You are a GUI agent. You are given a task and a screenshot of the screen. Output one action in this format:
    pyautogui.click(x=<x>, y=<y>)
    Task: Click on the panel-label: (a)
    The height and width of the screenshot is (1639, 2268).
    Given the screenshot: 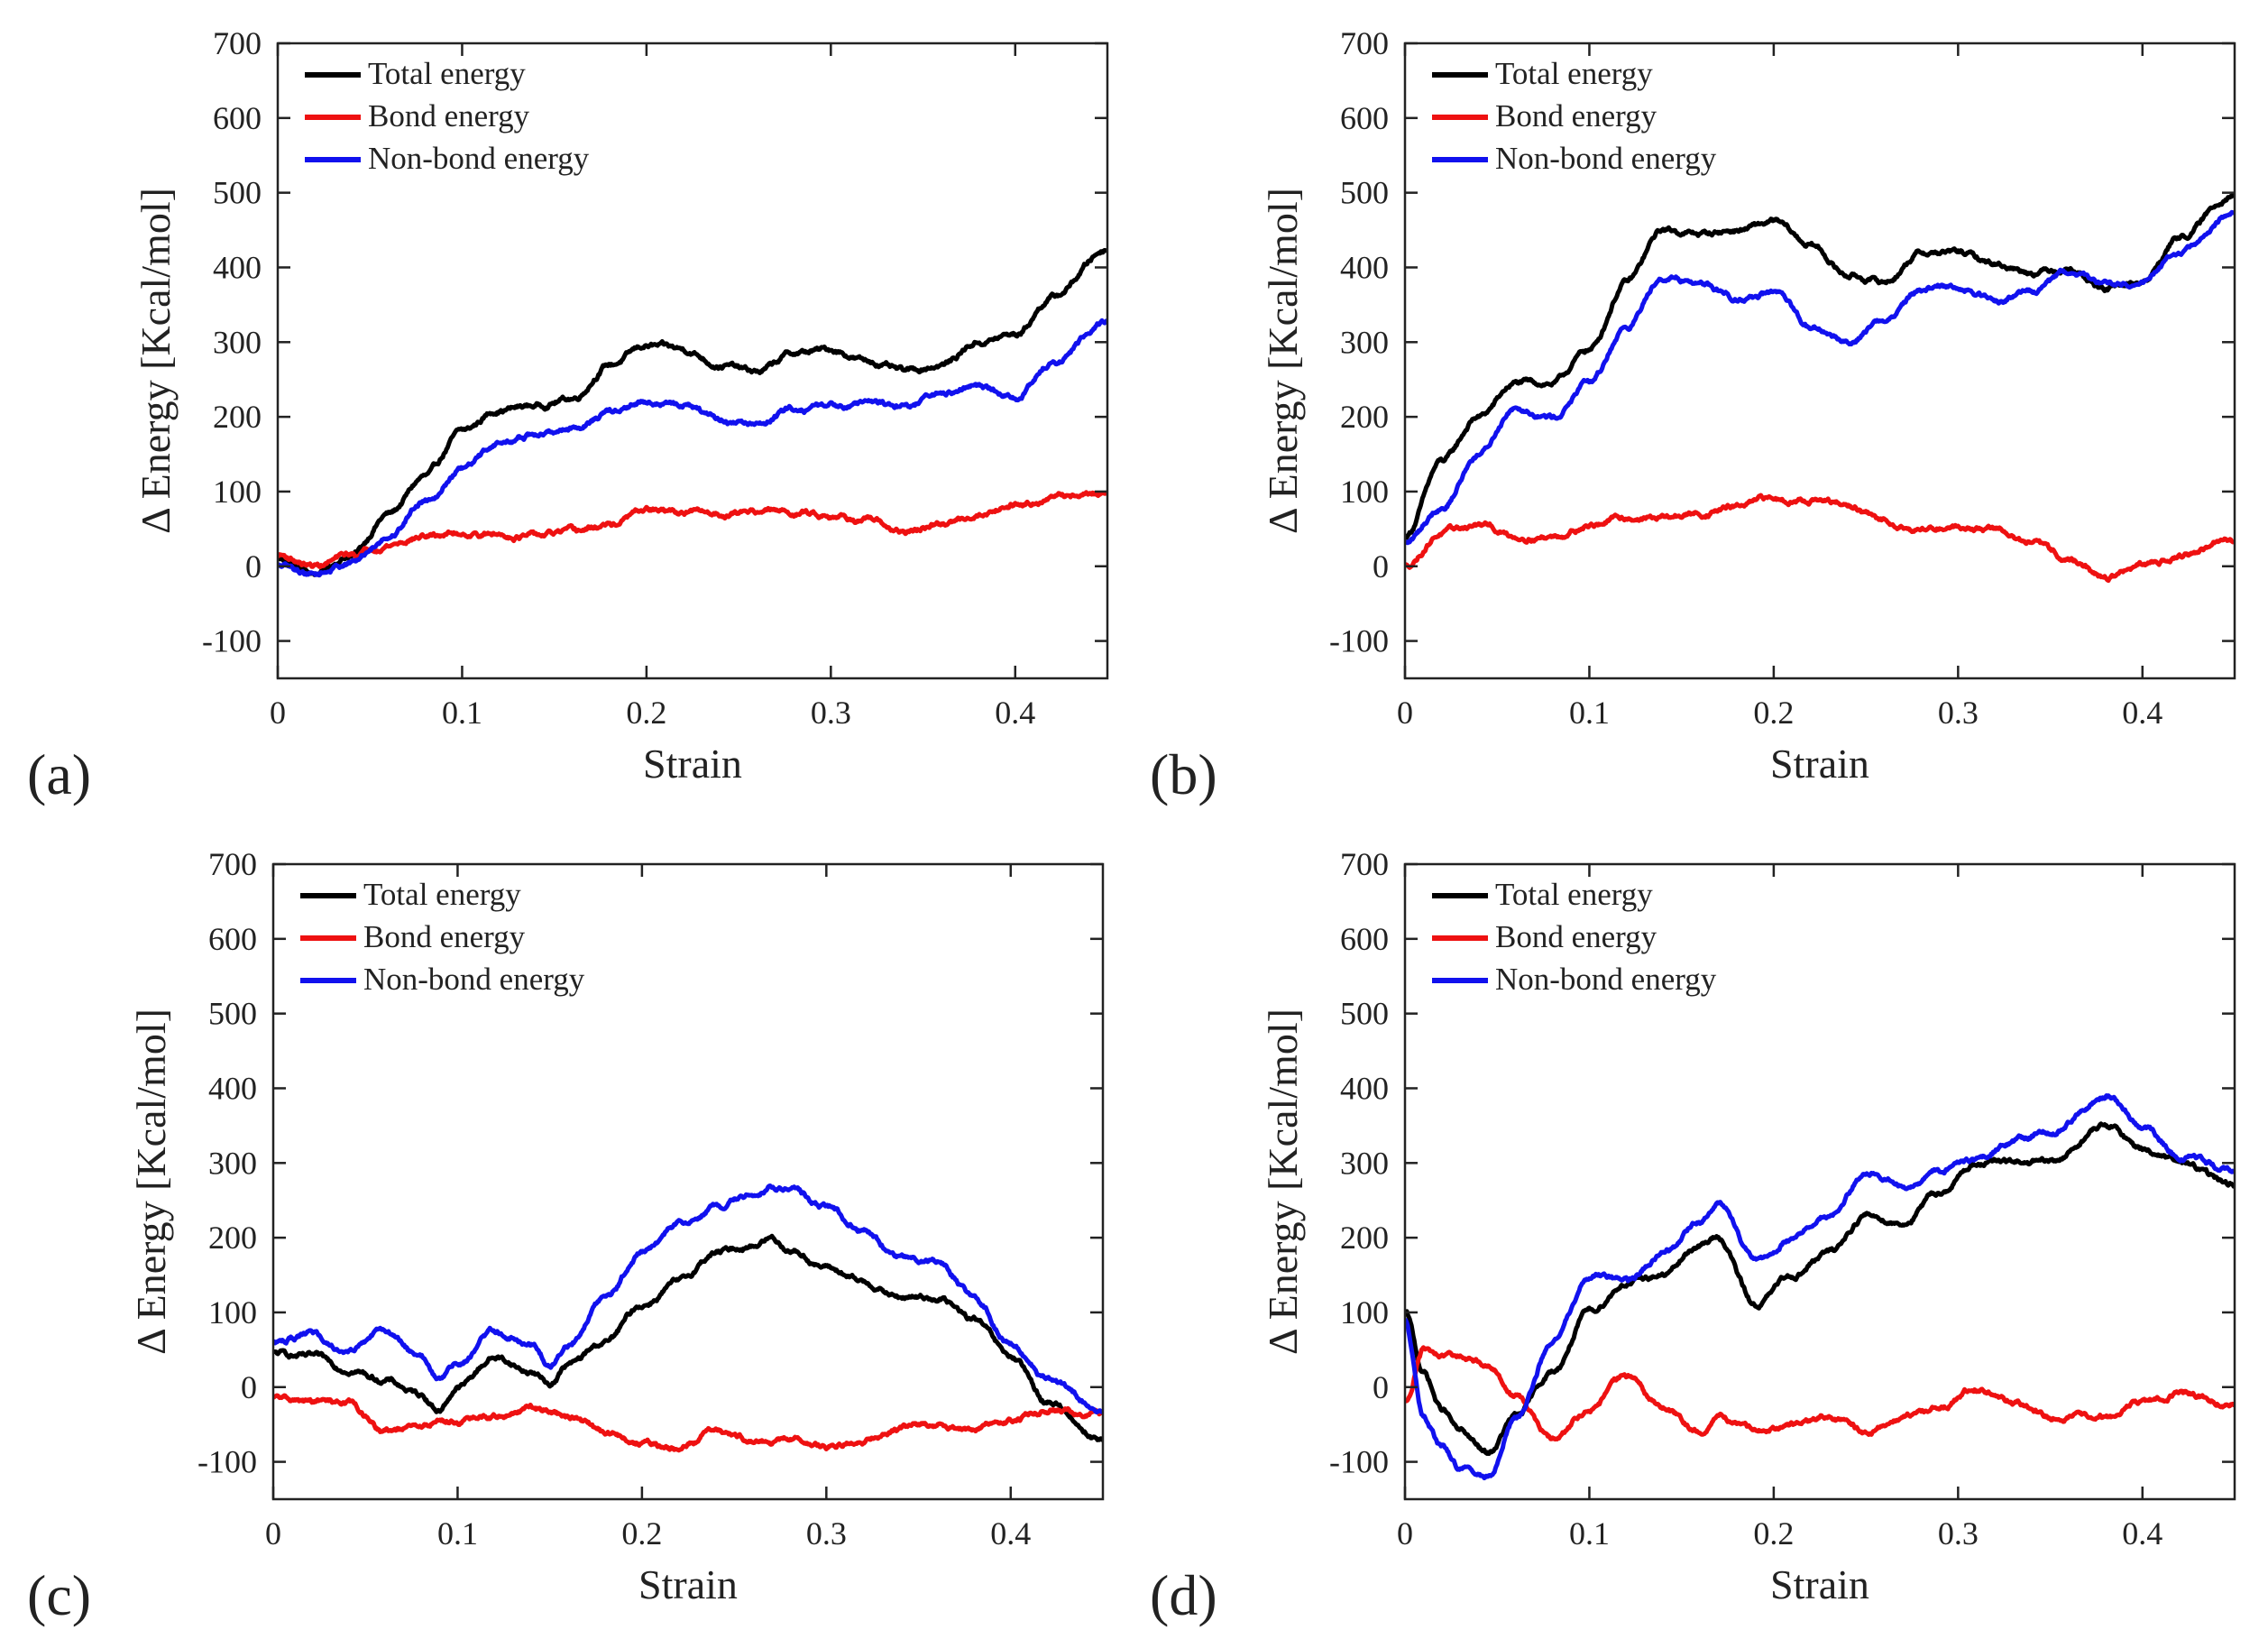 What is the action you would take?
    pyautogui.click(x=59, y=774)
    